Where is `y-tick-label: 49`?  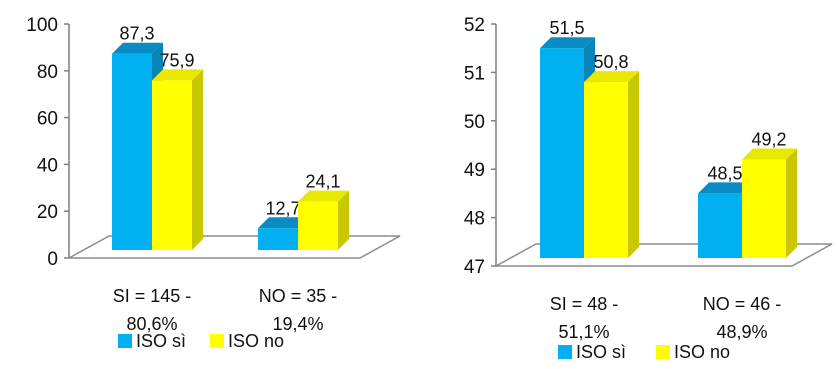 y-tick-label: 49 is located at coordinates (474, 170).